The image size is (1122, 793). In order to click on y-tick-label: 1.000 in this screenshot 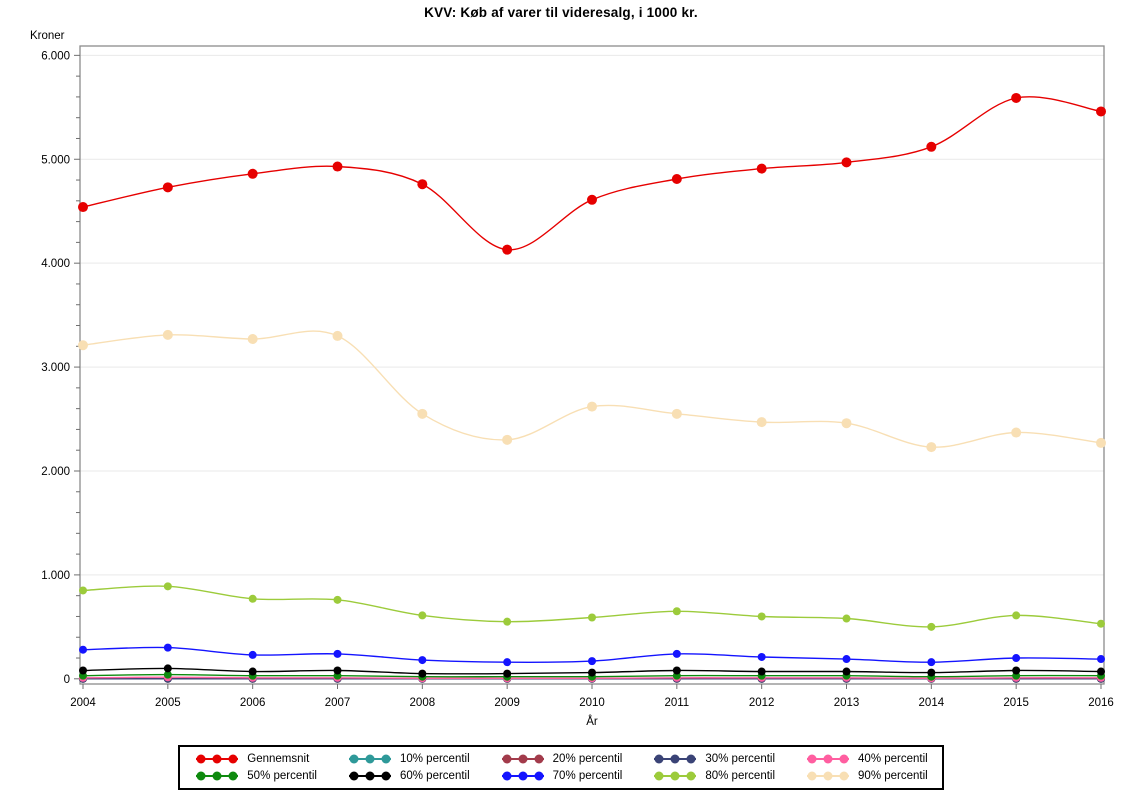, I will do `click(55, 576)`.